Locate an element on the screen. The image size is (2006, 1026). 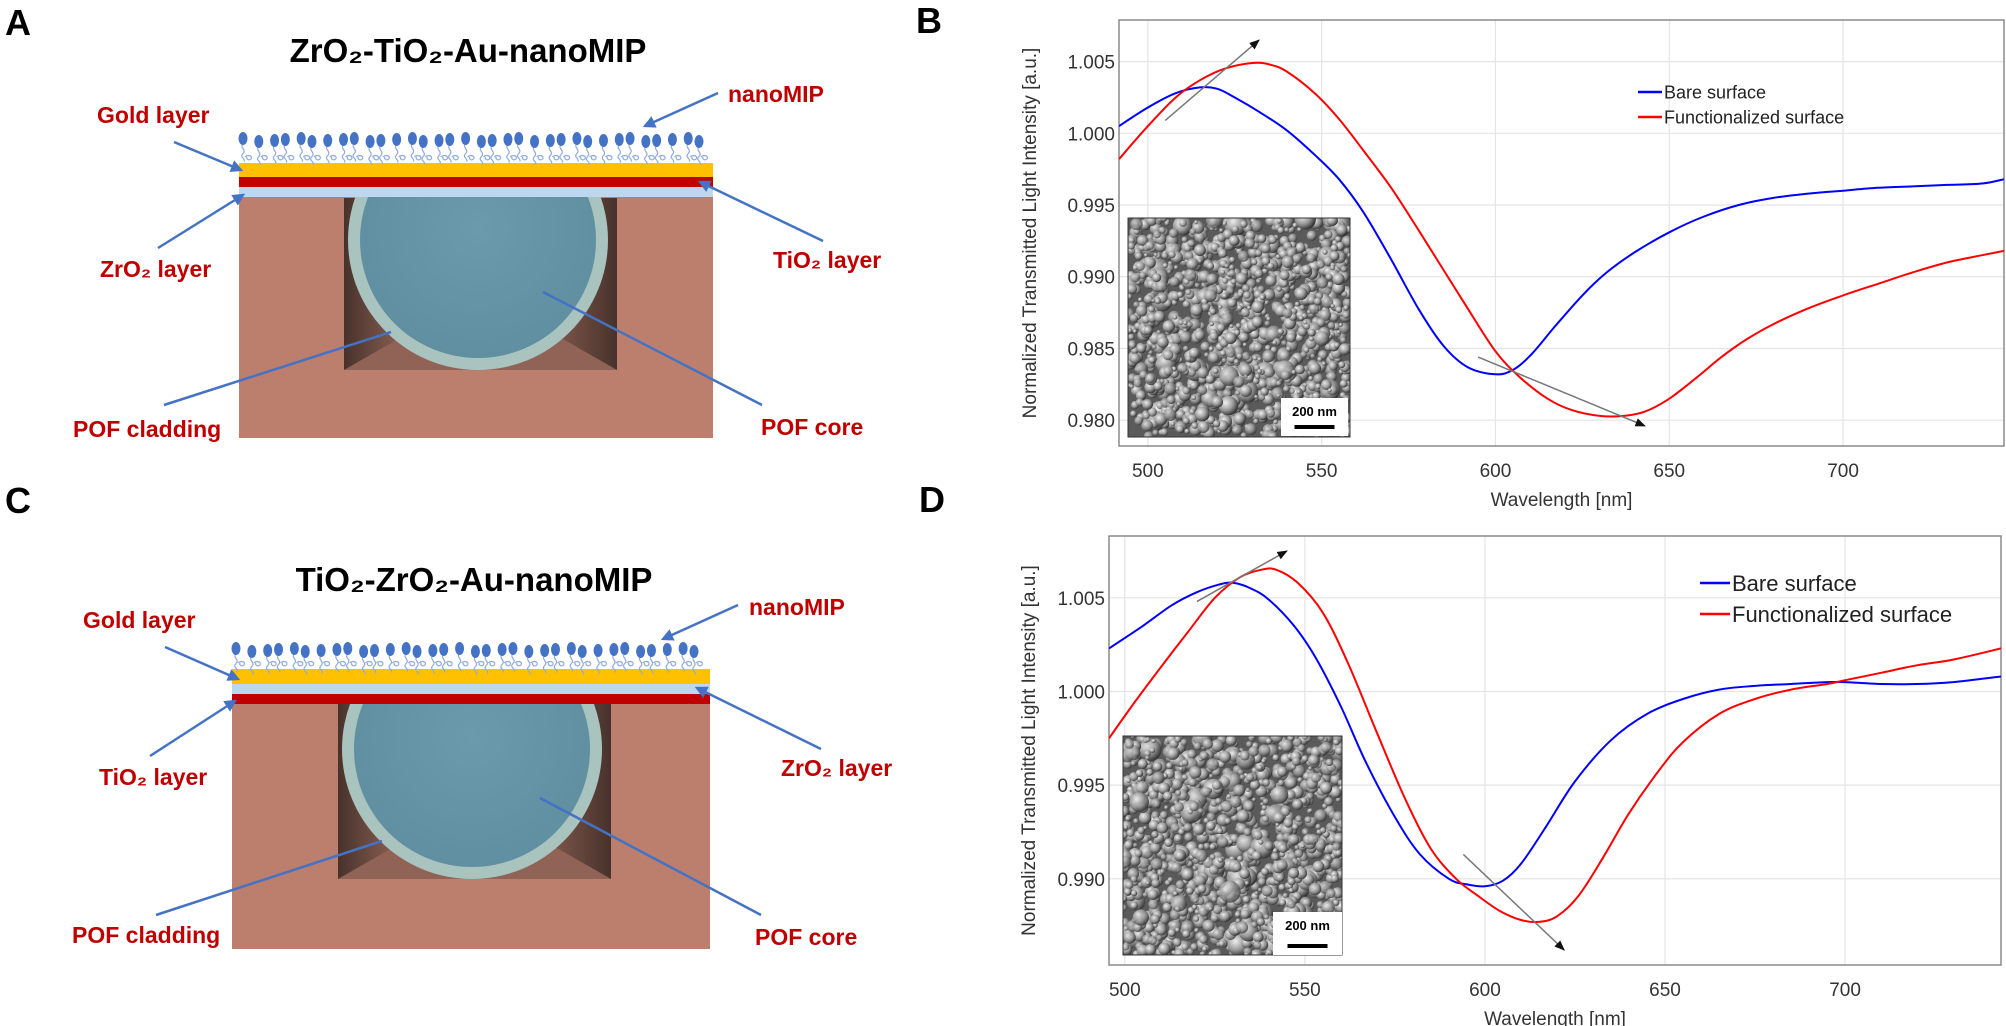
x-tick-label: 700 is located at coordinates (1843, 471).